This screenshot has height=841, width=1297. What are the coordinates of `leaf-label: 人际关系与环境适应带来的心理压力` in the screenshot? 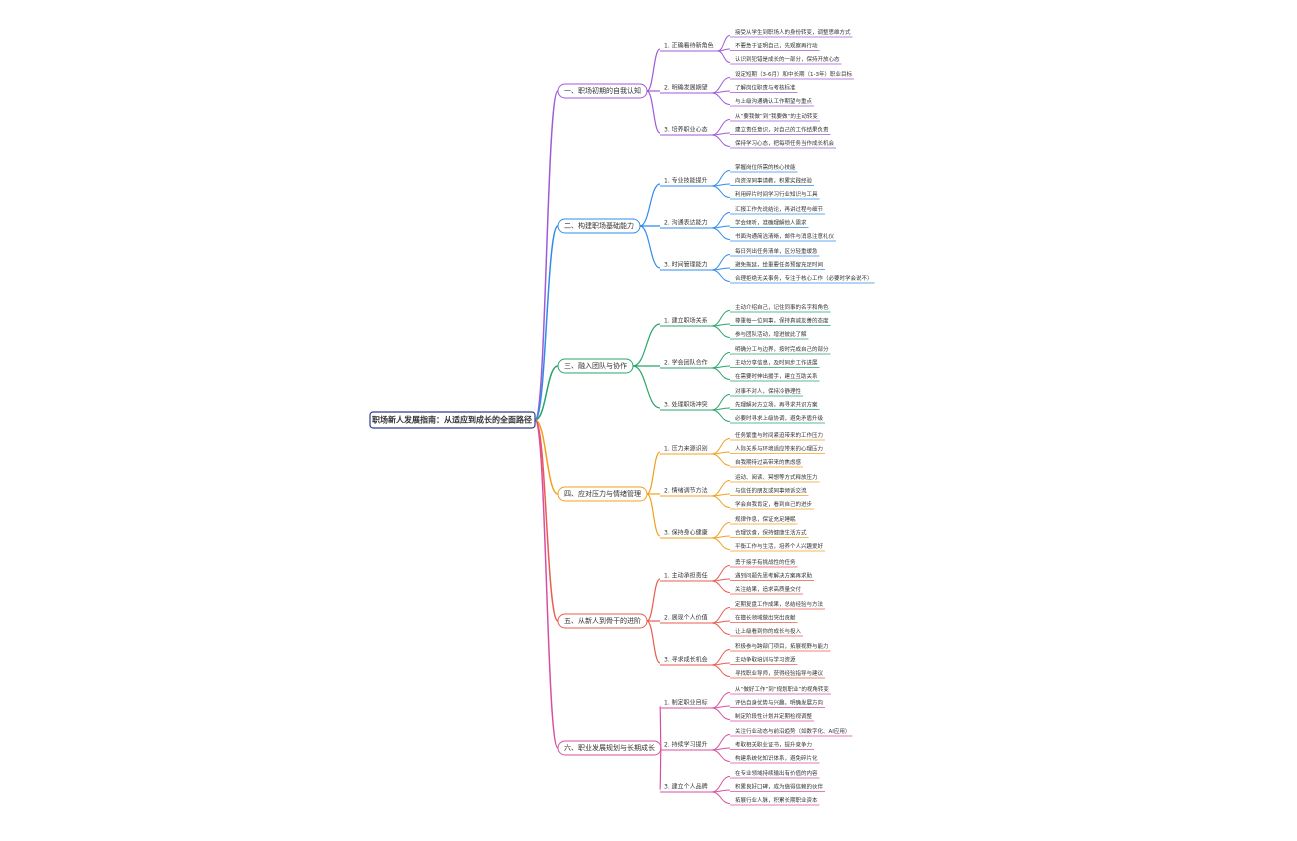 It's located at (779, 449).